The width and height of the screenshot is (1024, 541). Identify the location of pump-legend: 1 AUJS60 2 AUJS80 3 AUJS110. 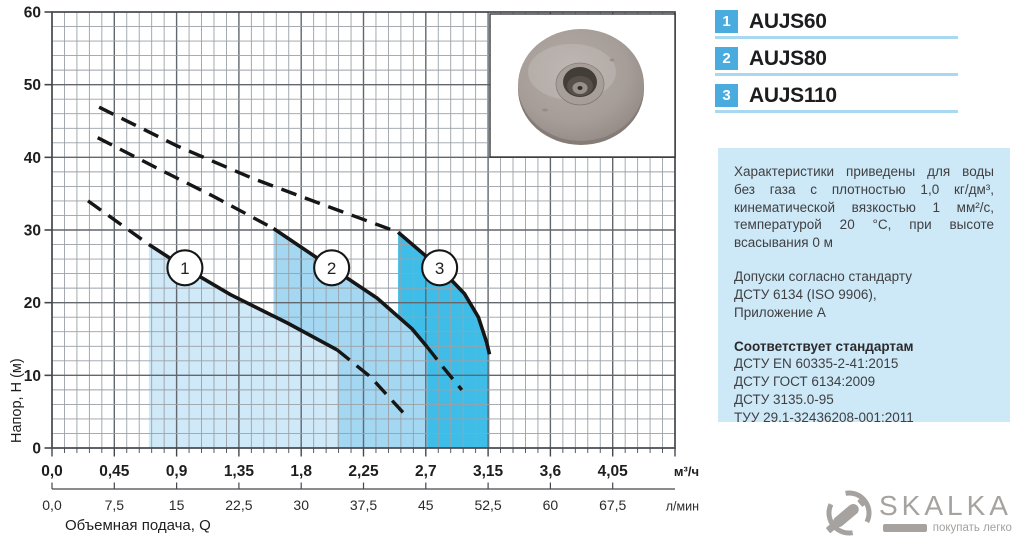
(836, 65).